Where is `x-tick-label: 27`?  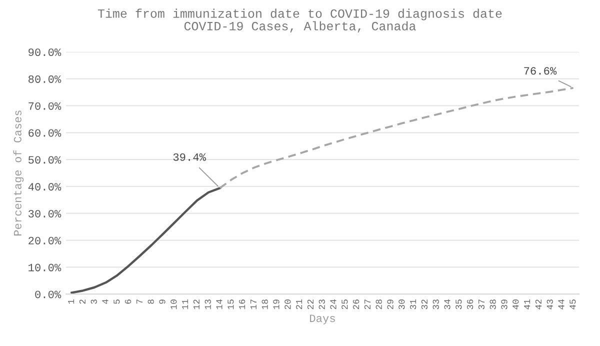 x-tick-label: 27 is located at coordinates (367, 305).